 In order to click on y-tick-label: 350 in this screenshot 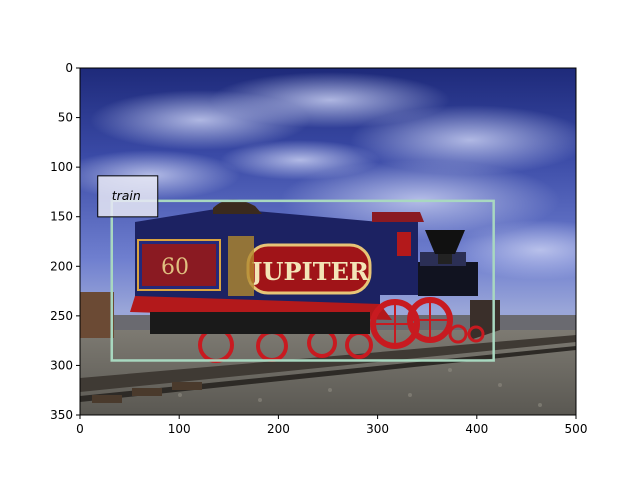, I will do `click(61, 415)`.